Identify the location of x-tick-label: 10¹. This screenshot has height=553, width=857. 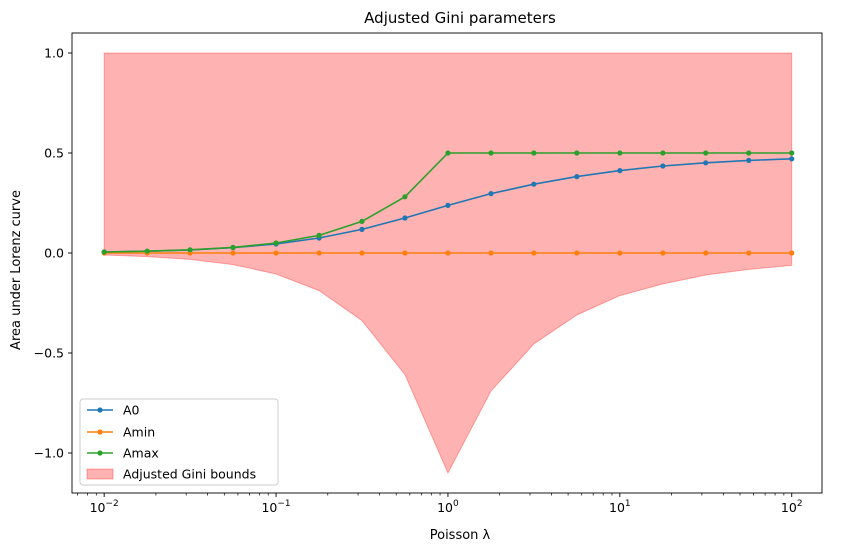
(620, 507).